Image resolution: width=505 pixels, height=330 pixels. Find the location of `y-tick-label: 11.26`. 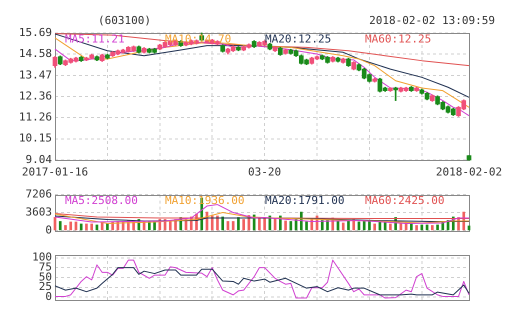

y-tick-label: 11.26 is located at coordinates (35, 117).